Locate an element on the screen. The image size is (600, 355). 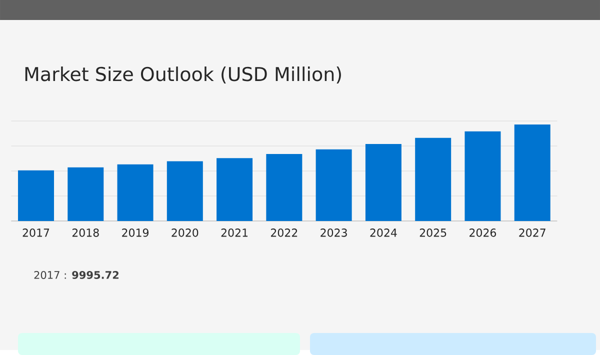
text: 2017 : 9995.72 is located at coordinates (76, 275).